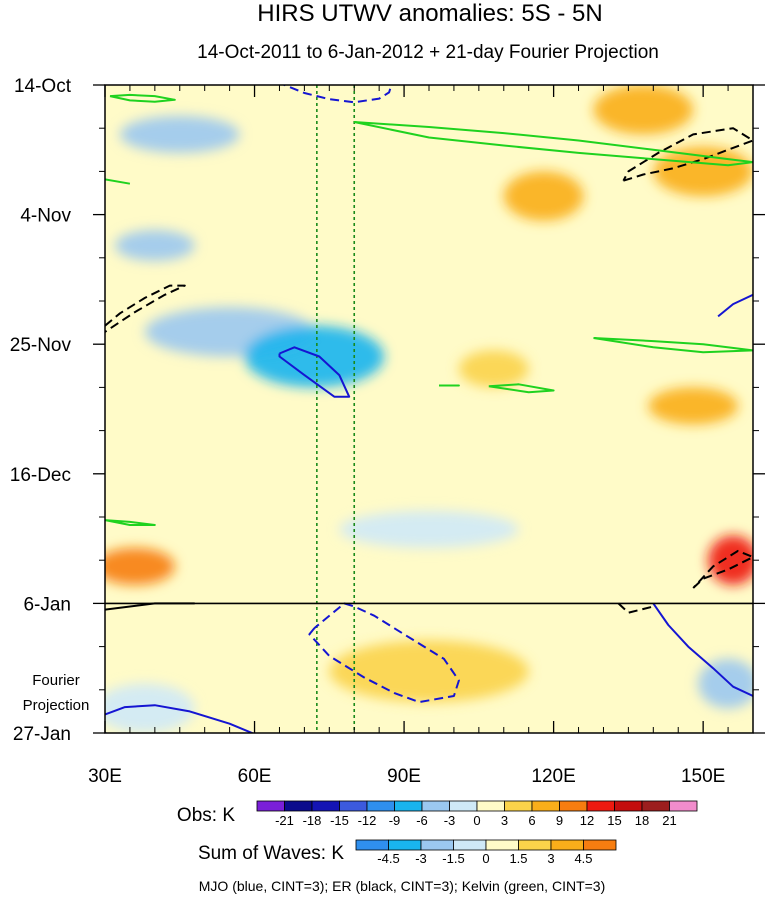 This screenshot has height=899, width=772. I want to click on y-tick-label-4: 6-Jan, so click(47, 604).